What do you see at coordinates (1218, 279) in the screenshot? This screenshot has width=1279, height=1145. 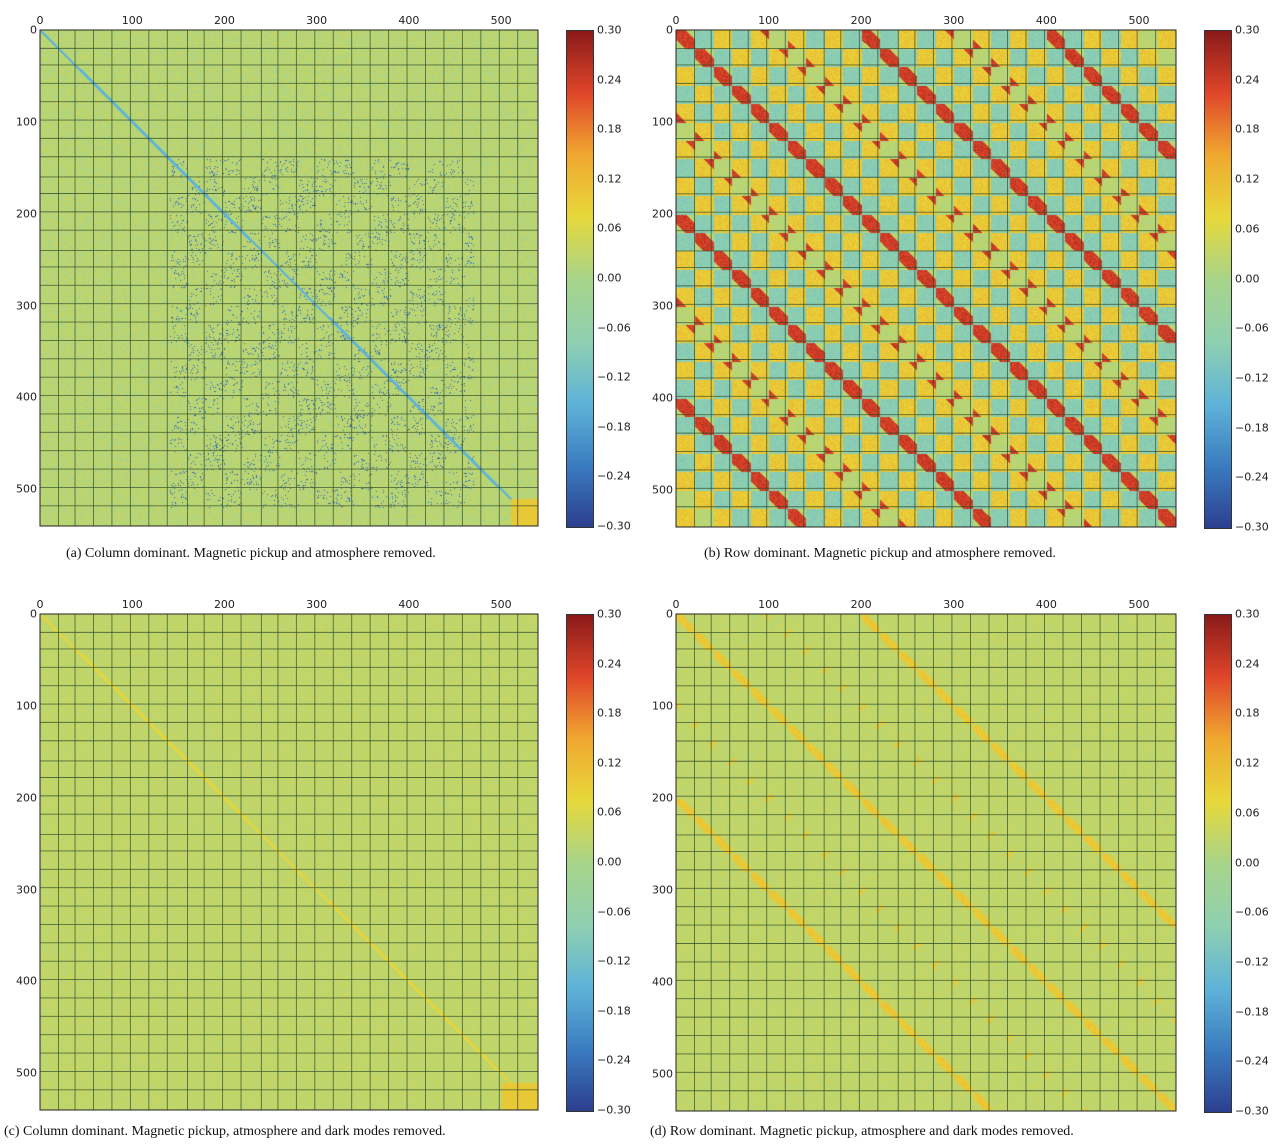 I see `colorbar-b` at bounding box center [1218, 279].